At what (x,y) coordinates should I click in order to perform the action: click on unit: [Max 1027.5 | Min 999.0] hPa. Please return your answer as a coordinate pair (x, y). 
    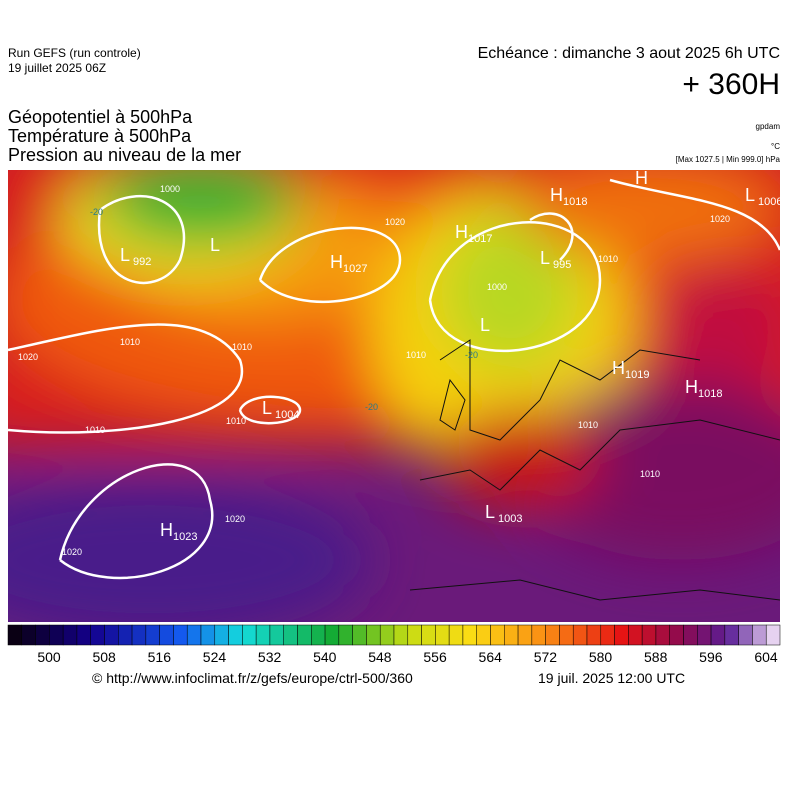
    Looking at the image, I should click on (727, 159).